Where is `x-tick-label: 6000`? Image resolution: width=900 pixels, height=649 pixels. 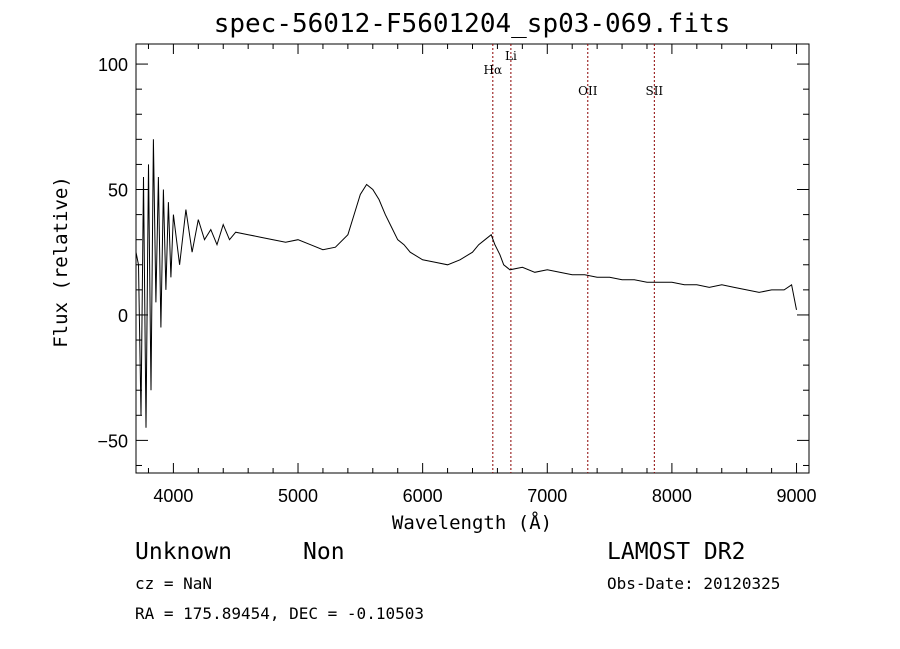 x-tick-label: 6000 is located at coordinates (423, 496).